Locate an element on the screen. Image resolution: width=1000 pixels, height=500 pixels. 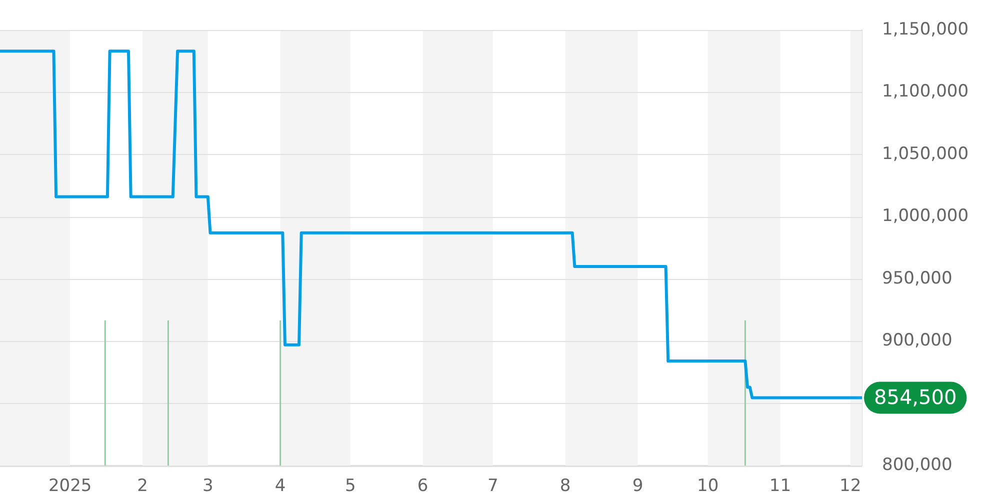
text: 854,500 is located at coordinates (915, 396).